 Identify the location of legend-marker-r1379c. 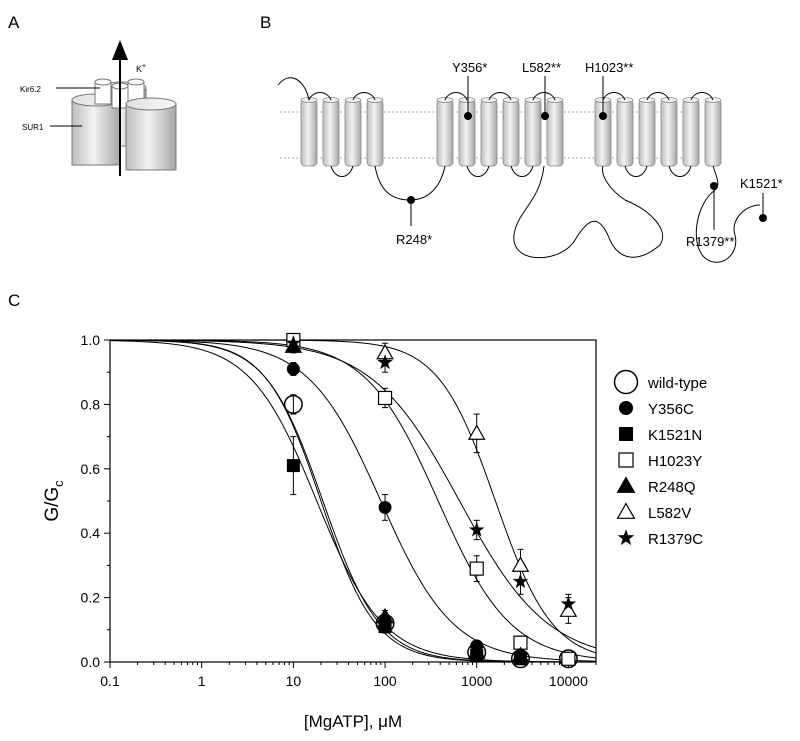
(626, 537).